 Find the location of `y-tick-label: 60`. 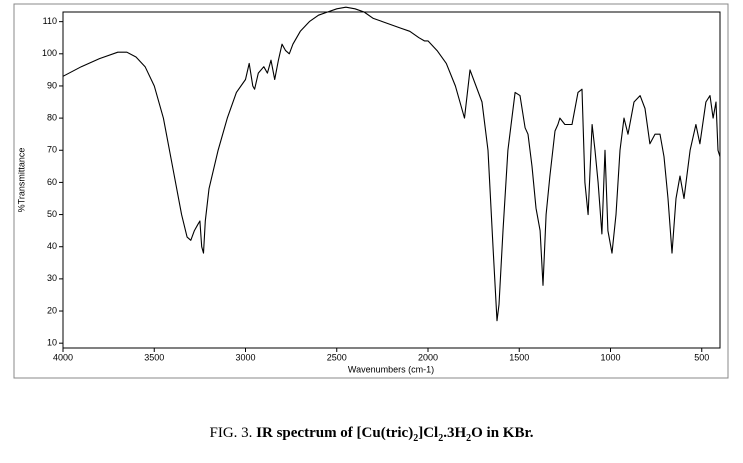

y-tick-label: 60 is located at coordinates (52, 182).